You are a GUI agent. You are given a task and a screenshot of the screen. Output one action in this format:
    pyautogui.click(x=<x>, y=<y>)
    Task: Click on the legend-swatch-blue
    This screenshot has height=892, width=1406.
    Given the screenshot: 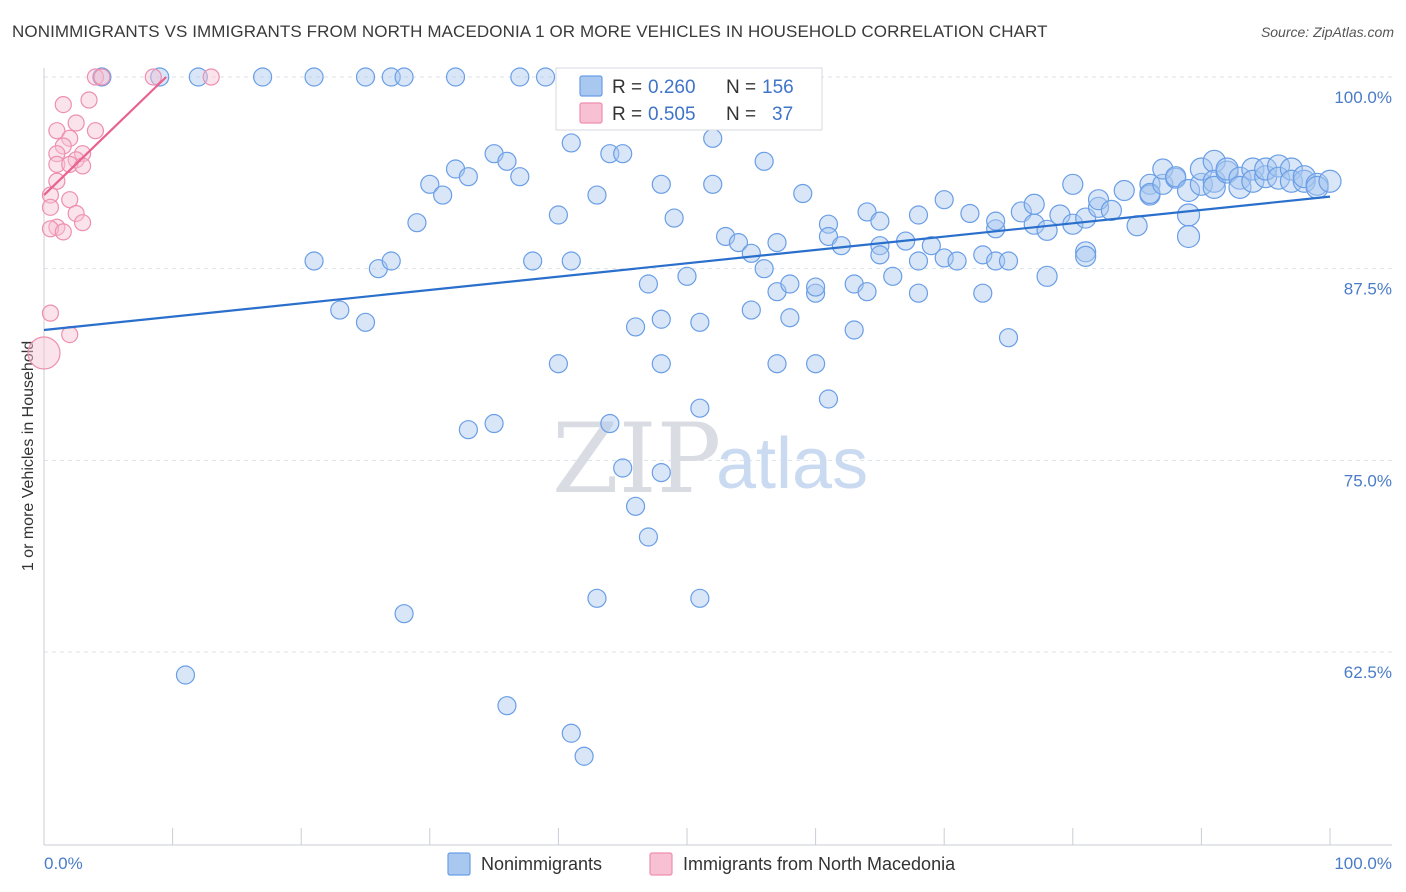 What is the action you would take?
    pyautogui.click(x=591, y=86)
    